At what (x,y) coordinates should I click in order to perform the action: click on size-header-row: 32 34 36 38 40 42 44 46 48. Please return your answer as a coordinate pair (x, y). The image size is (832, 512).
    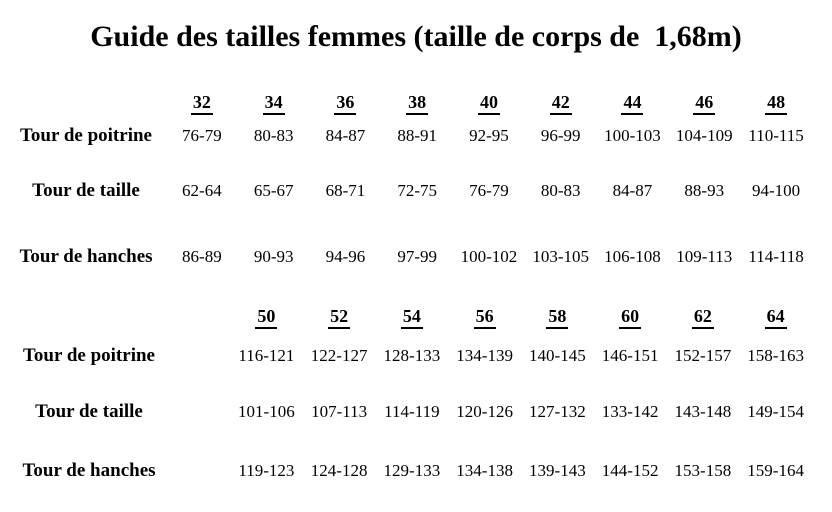
    Looking at the image, I should click on (409, 102).